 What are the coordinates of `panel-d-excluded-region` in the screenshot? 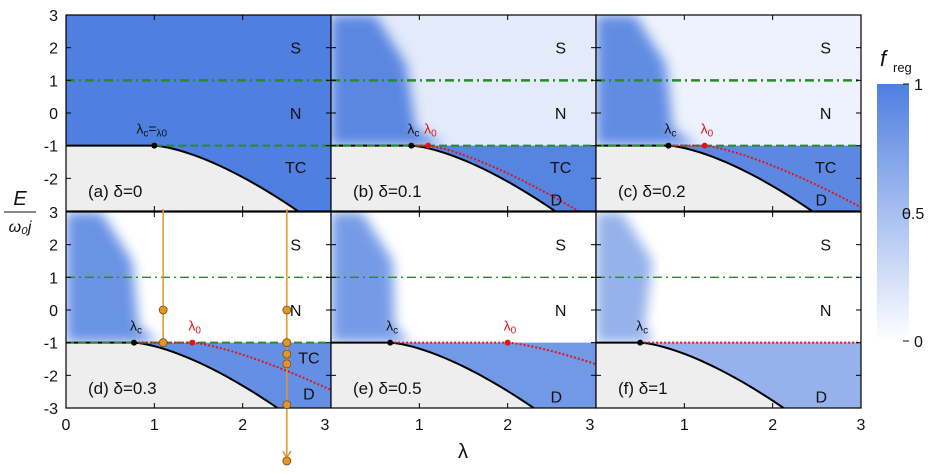 It's located at (172, 375).